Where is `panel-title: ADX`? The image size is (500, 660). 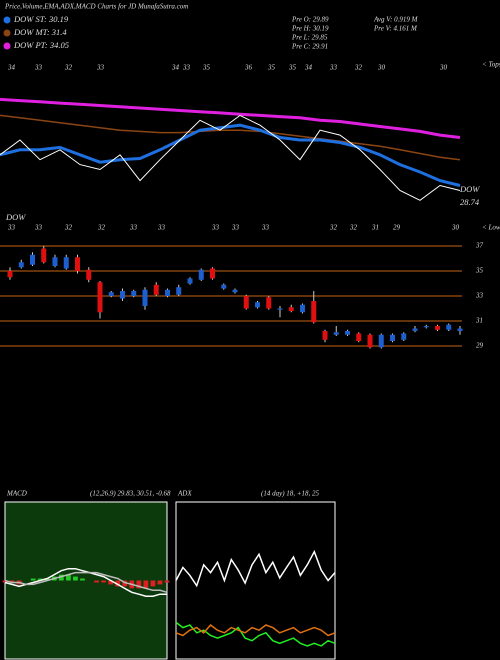
panel-title: ADX is located at coordinates (184, 494).